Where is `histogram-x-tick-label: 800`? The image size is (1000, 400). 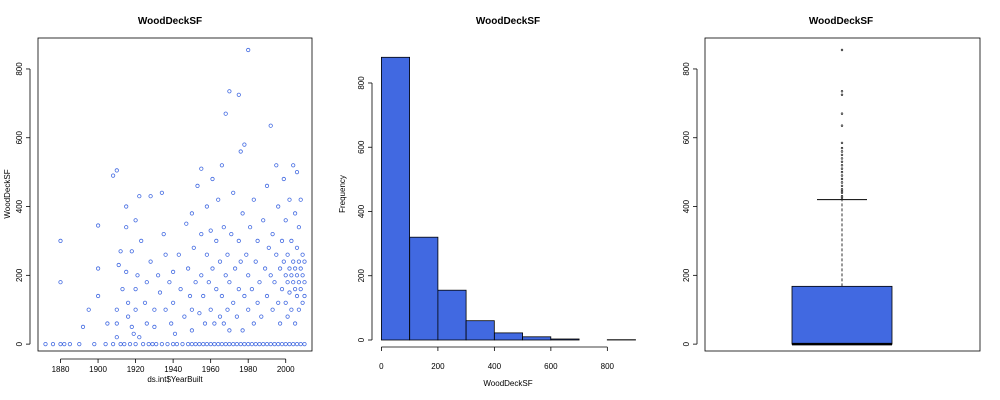
histogram-x-tick-label: 800 is located at coordinates (608, 366).